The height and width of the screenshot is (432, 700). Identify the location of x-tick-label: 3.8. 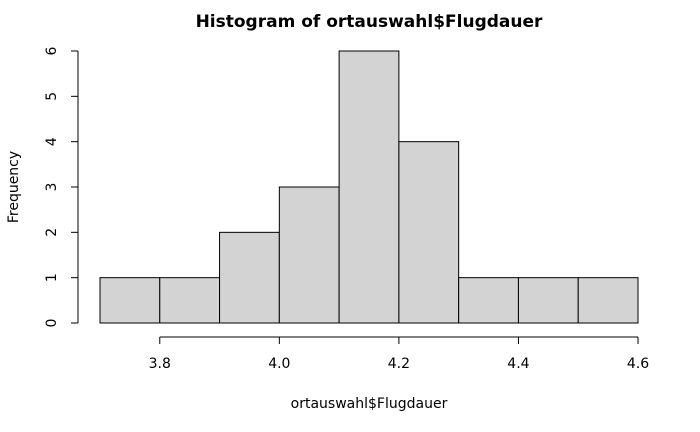
(160, 364).